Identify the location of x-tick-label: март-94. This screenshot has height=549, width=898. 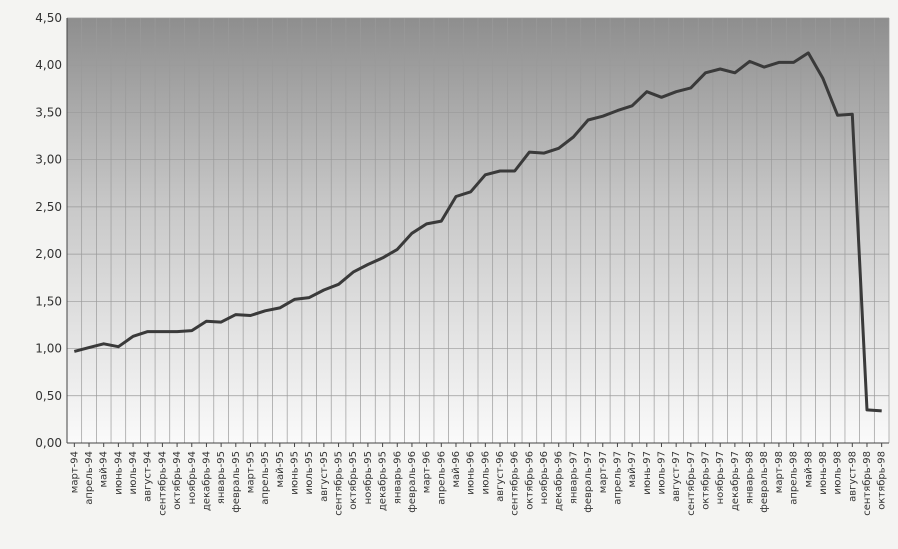
(74, 472).